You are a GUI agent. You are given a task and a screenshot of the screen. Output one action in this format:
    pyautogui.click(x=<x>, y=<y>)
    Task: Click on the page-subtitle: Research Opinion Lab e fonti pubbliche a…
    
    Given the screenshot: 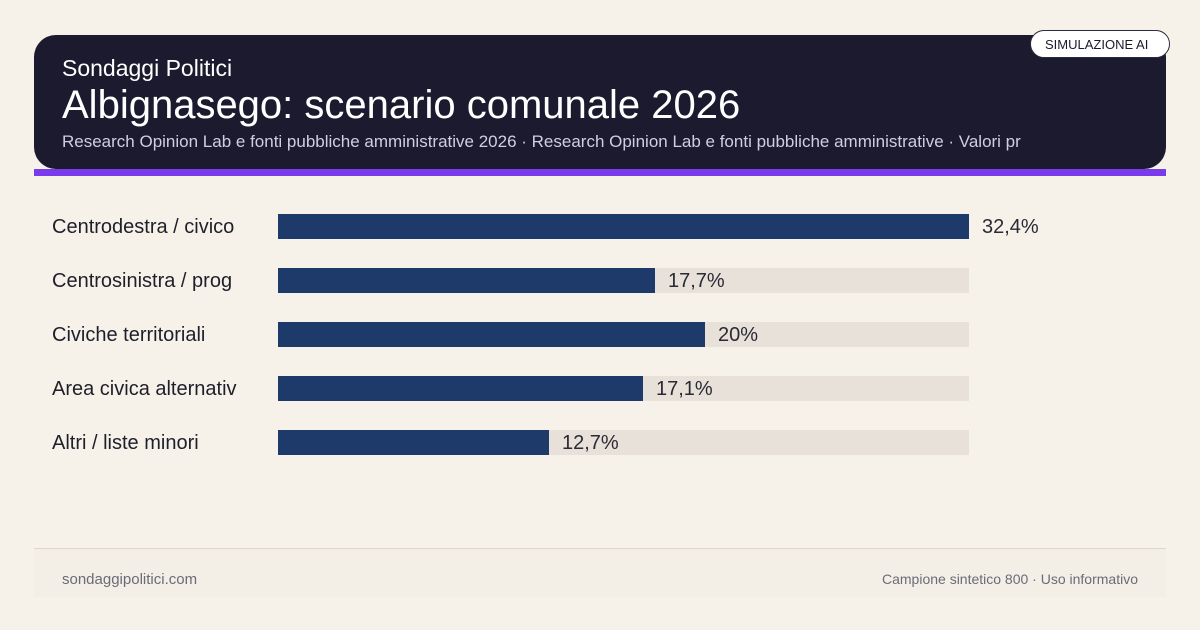 What is the action you would take?
    pyautogui.click(x=541, y=141)
    